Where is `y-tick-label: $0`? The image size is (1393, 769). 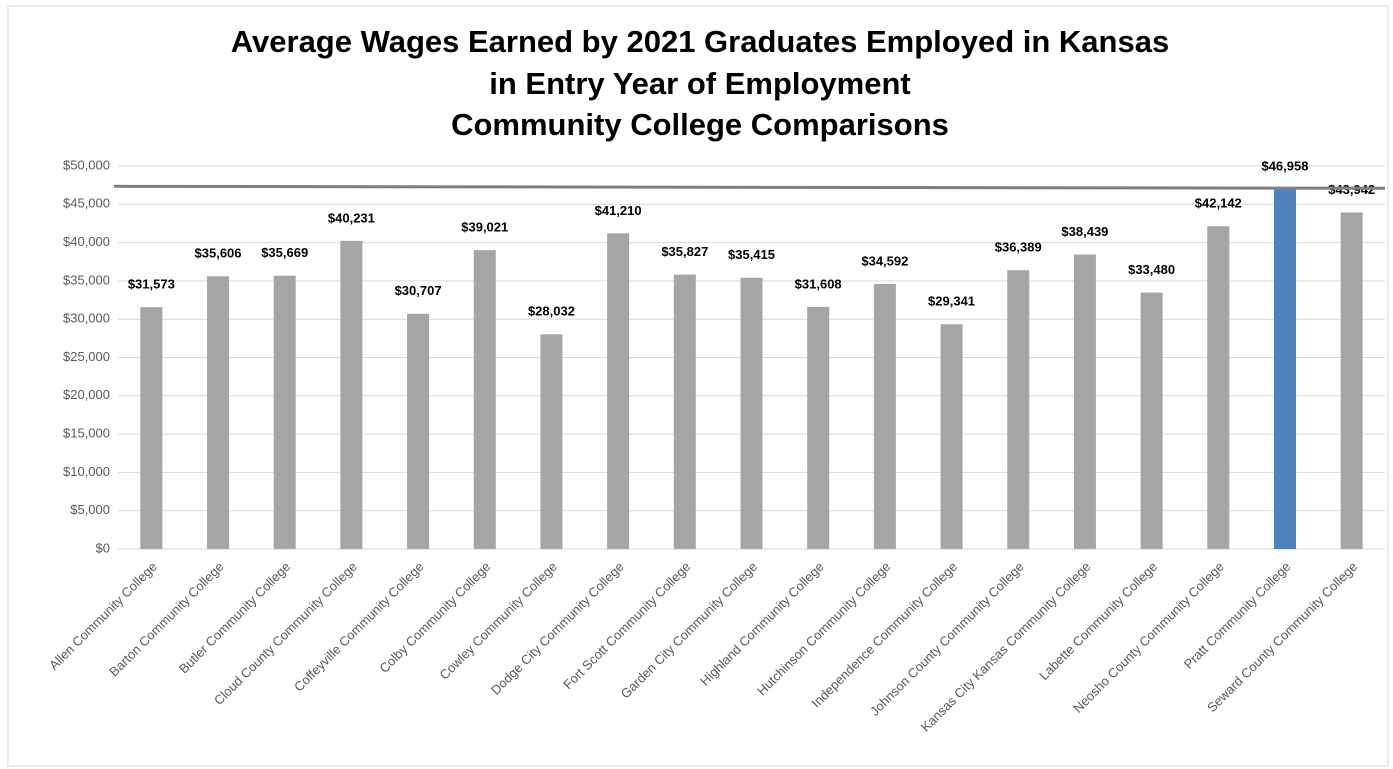
y-tick-label: $0 is located at coordinates (103, 547).